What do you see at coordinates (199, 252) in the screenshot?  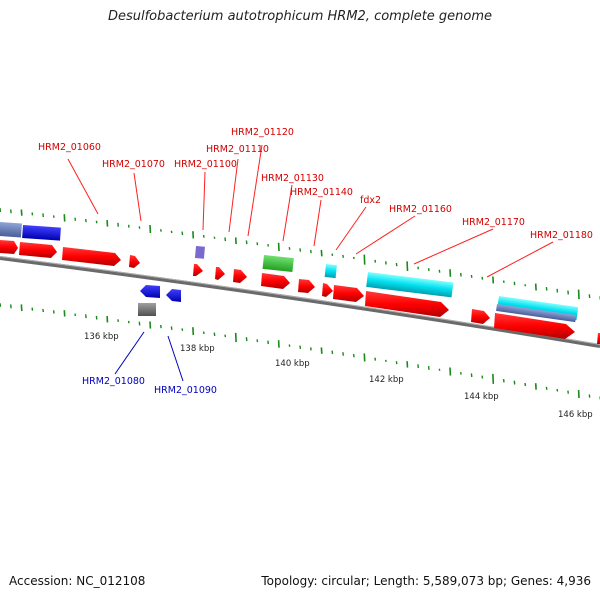 I see `feature-purple-block` at bounding box center [199, 252].